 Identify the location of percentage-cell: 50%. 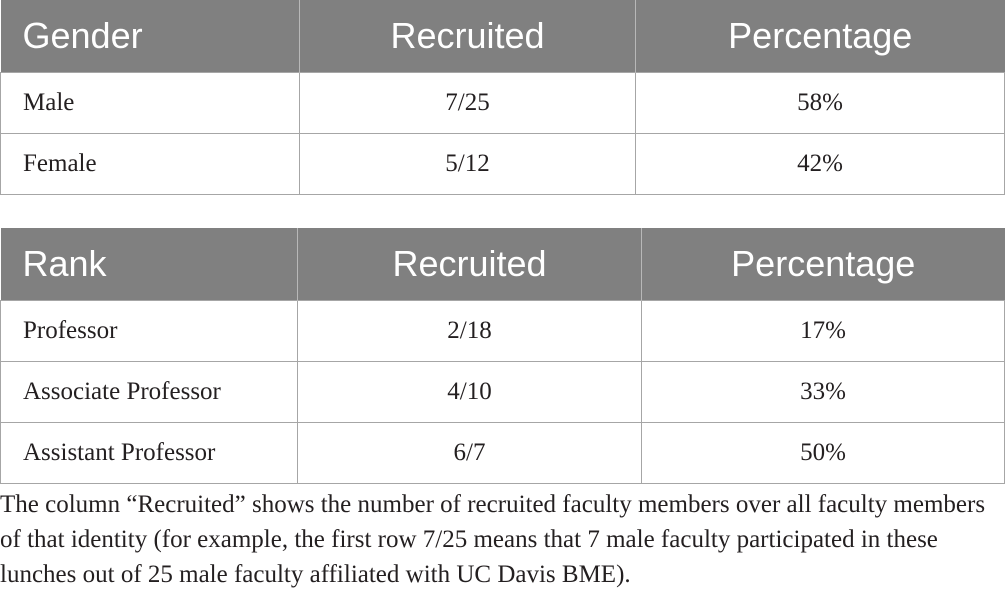
(823, 453).